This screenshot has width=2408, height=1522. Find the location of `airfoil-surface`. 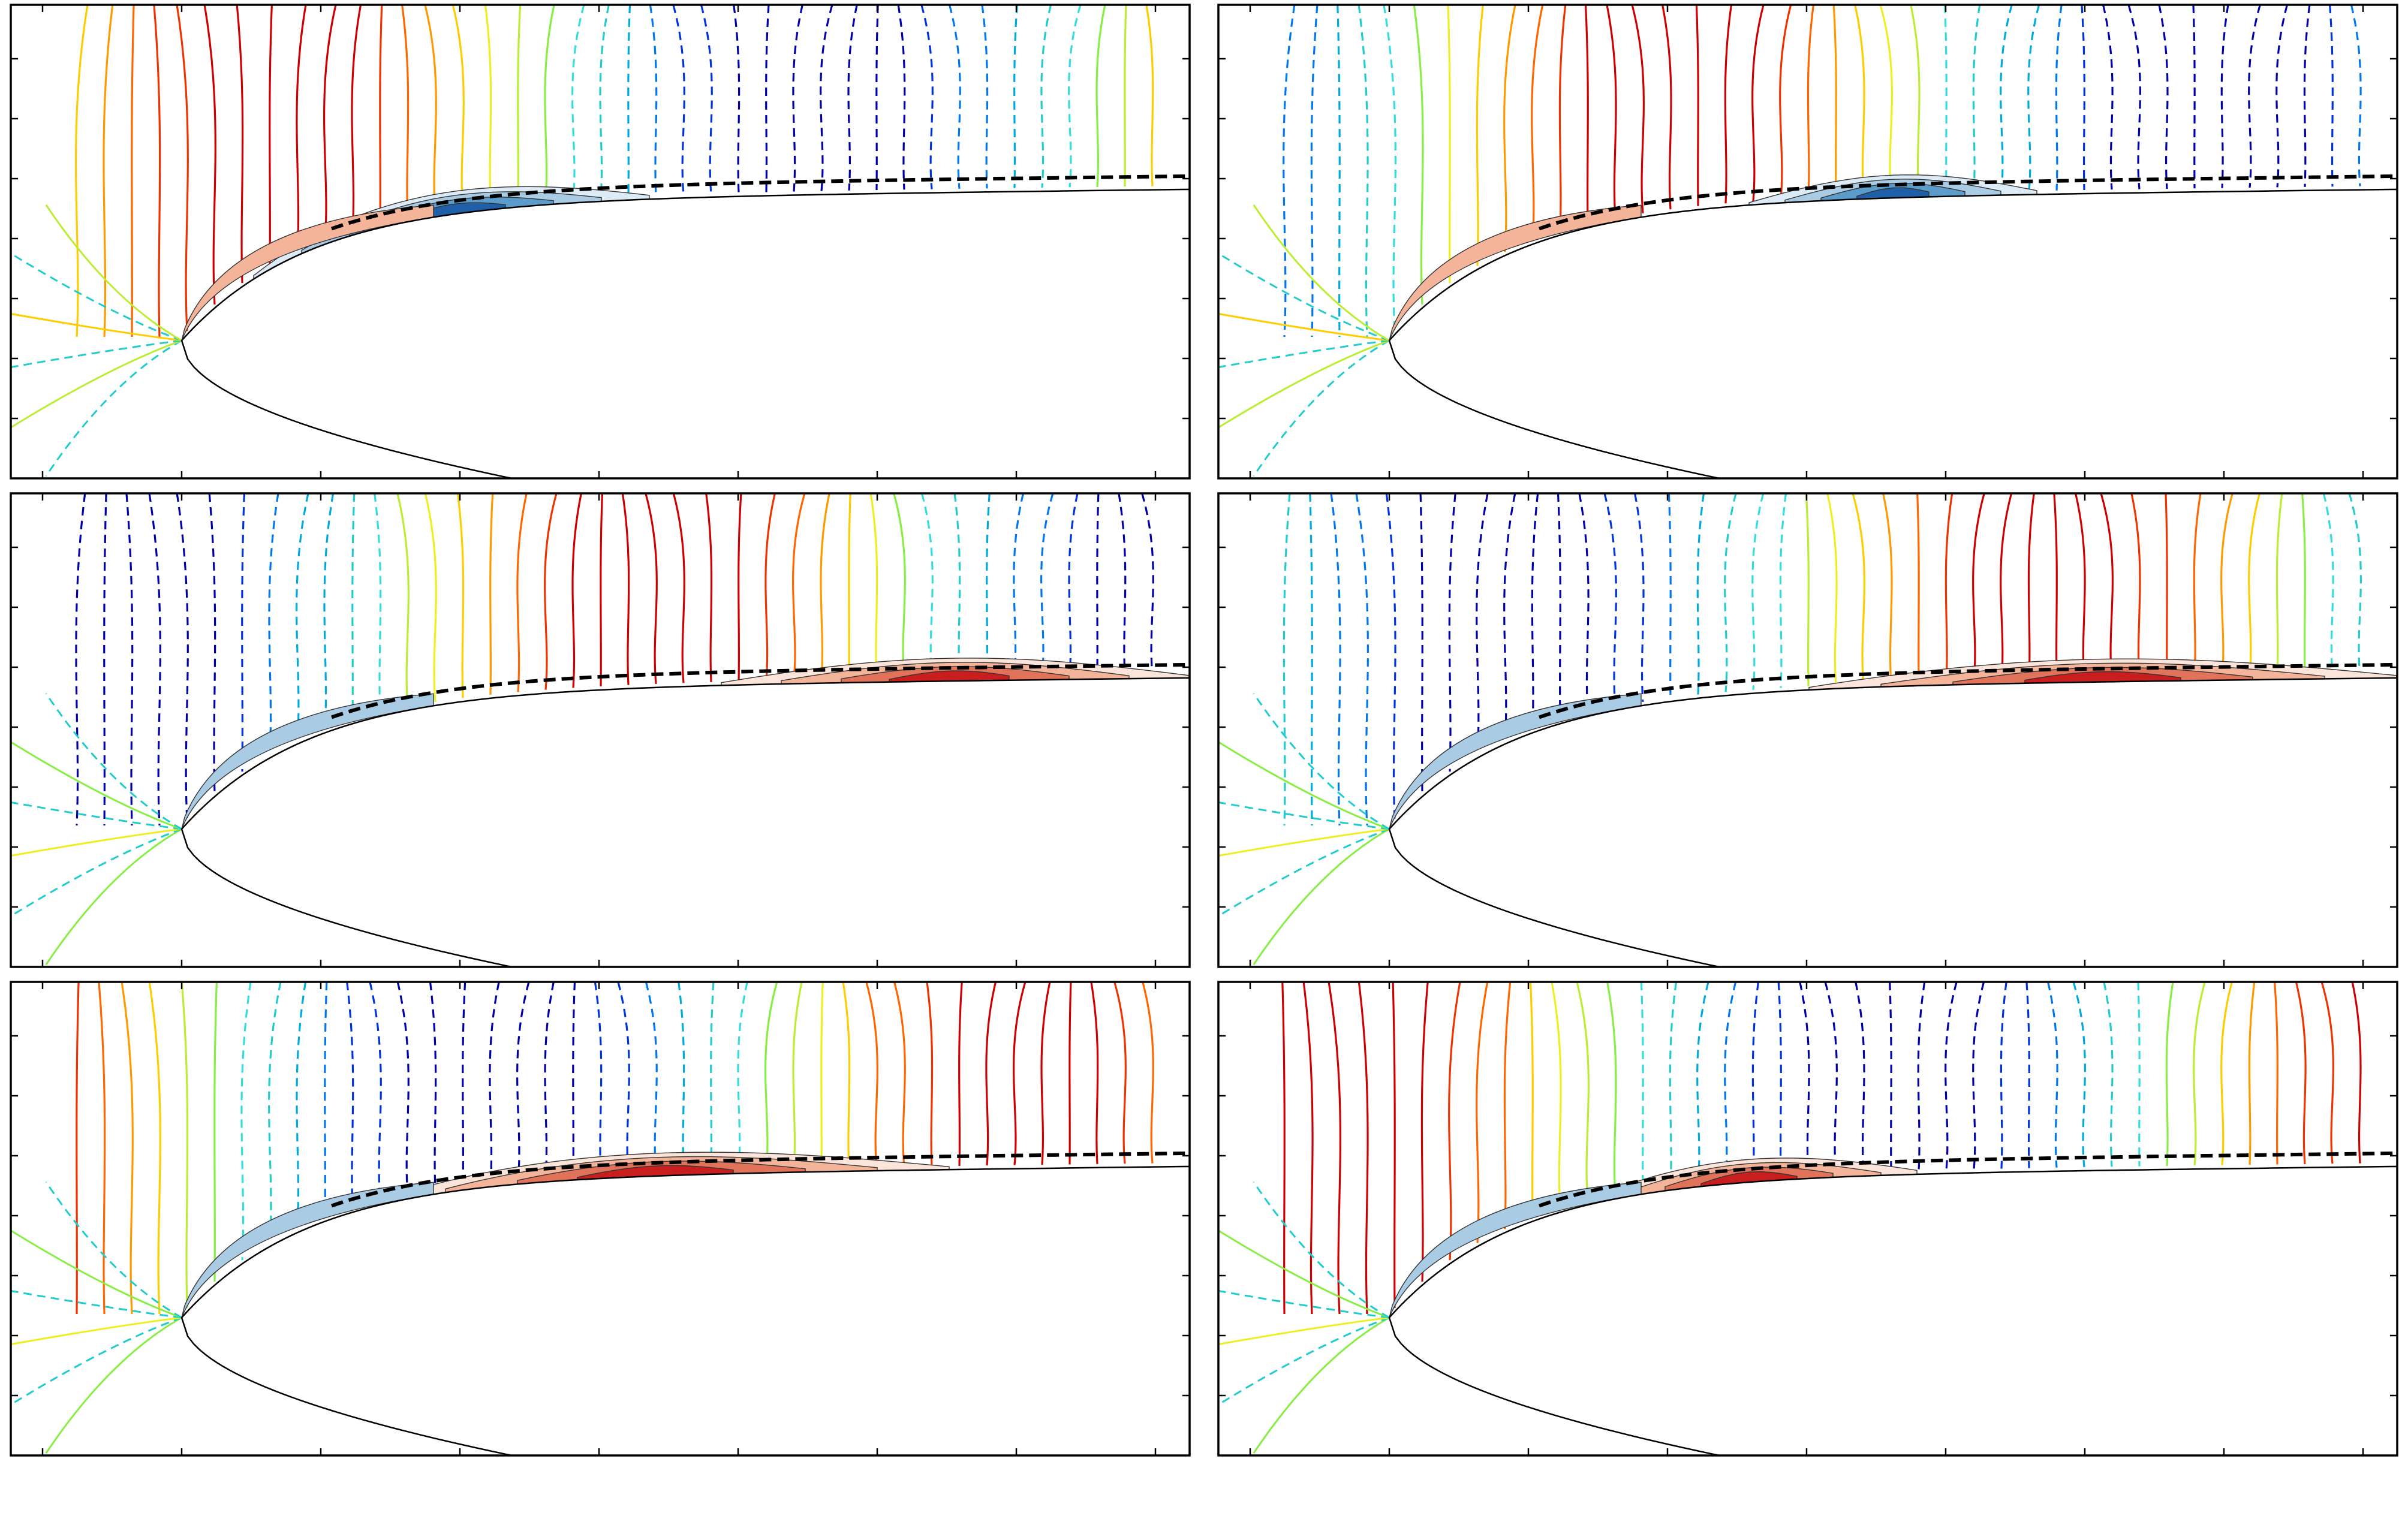

airfoil-surface is located at coordinates (1893, 822).